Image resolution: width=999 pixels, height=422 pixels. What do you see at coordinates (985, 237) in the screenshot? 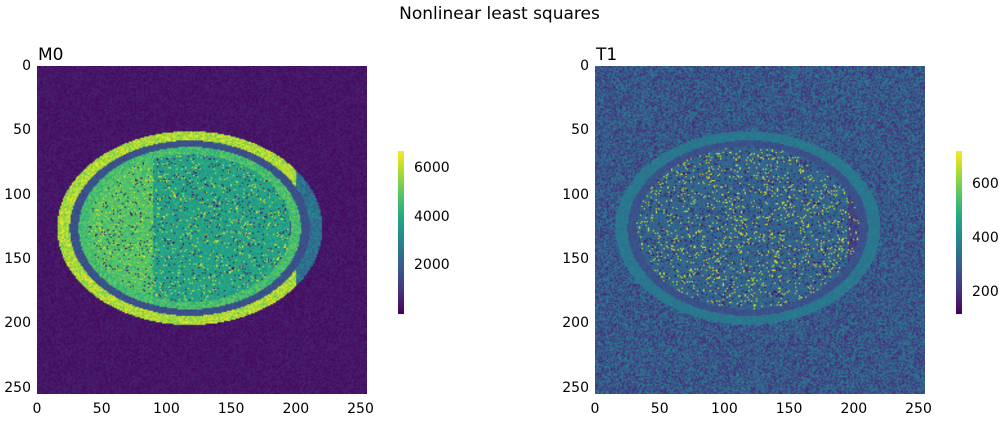
I see `colorbar-tick-label: 400` at bounding box center [985, 237].